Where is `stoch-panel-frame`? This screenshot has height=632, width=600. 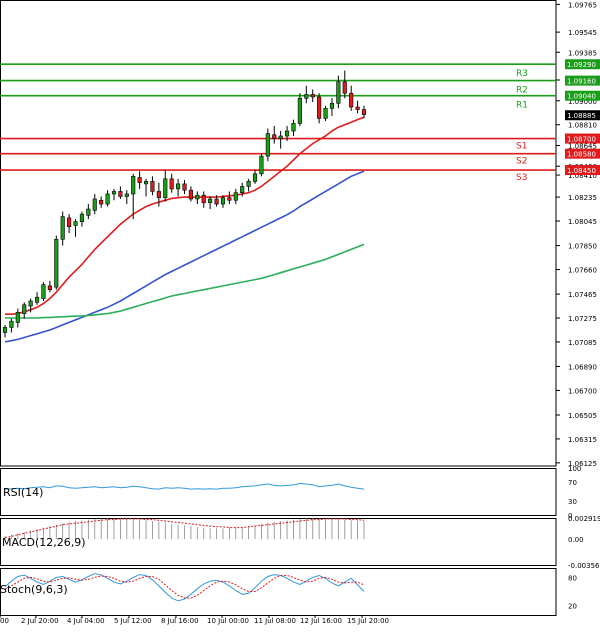
stoch-panel-frame is located at coordinates (278, 592).